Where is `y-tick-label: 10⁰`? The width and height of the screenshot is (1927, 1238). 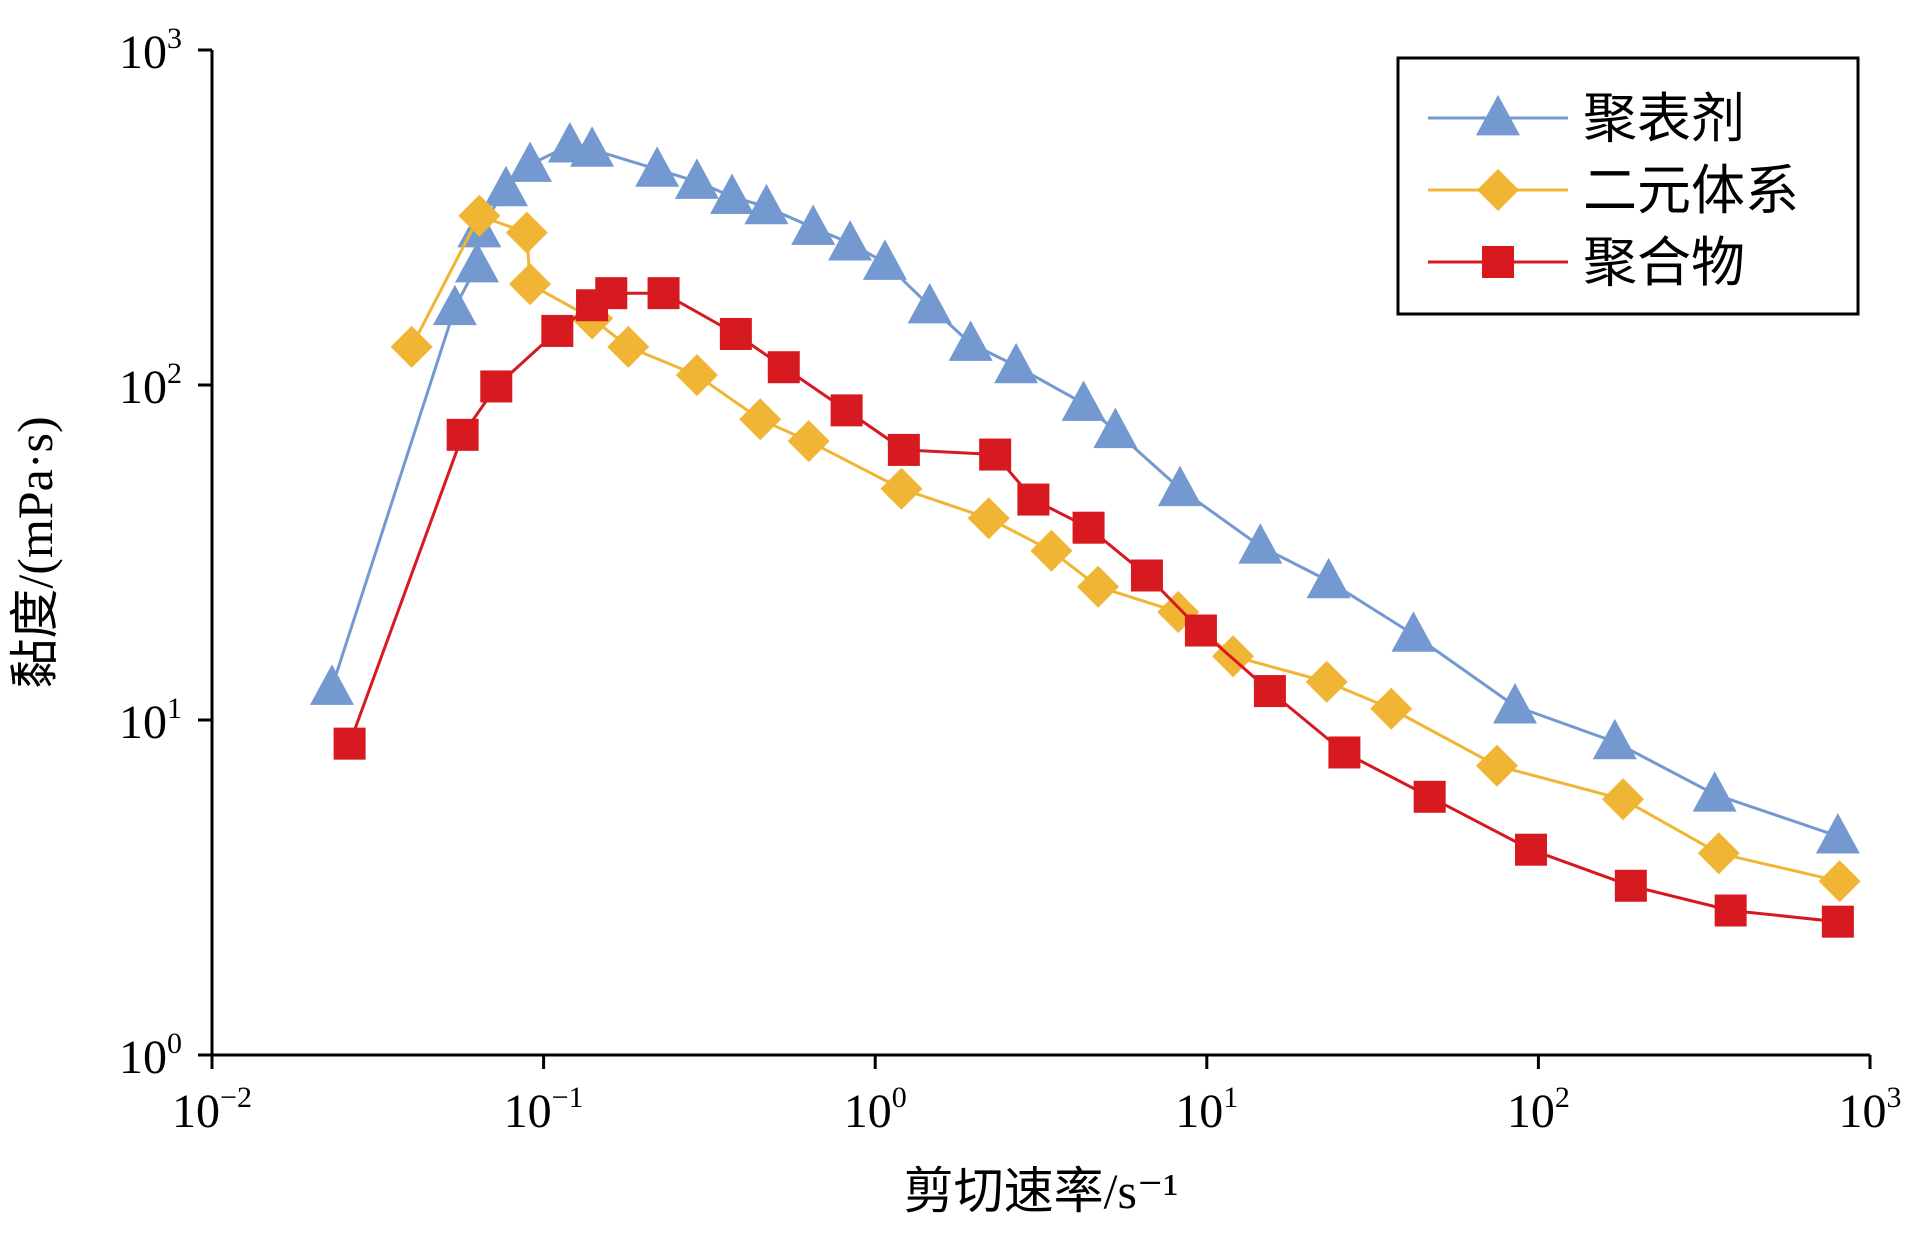 y-tick-label: 10⁰ is located at coordinates (150, 1055).